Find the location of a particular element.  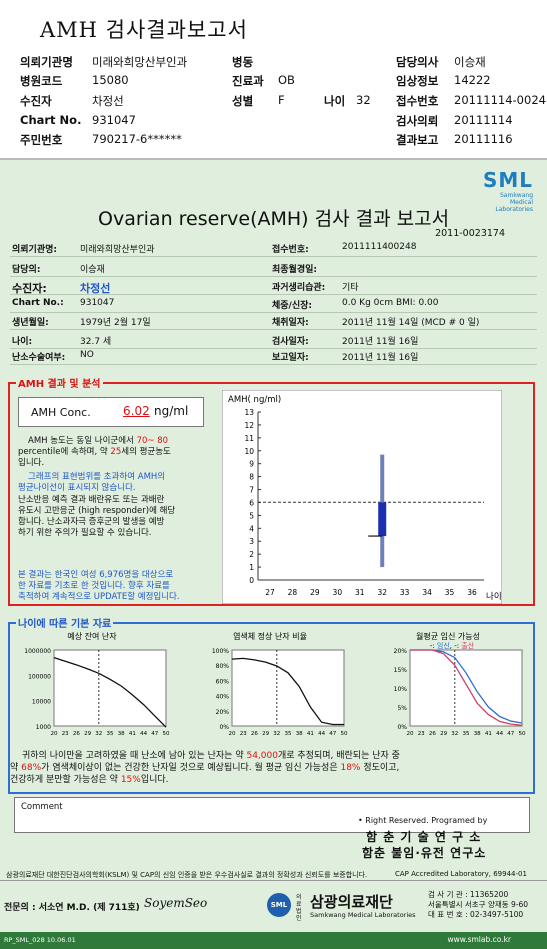

mini-x-tick: 50 is located at coordinates (522, 734).